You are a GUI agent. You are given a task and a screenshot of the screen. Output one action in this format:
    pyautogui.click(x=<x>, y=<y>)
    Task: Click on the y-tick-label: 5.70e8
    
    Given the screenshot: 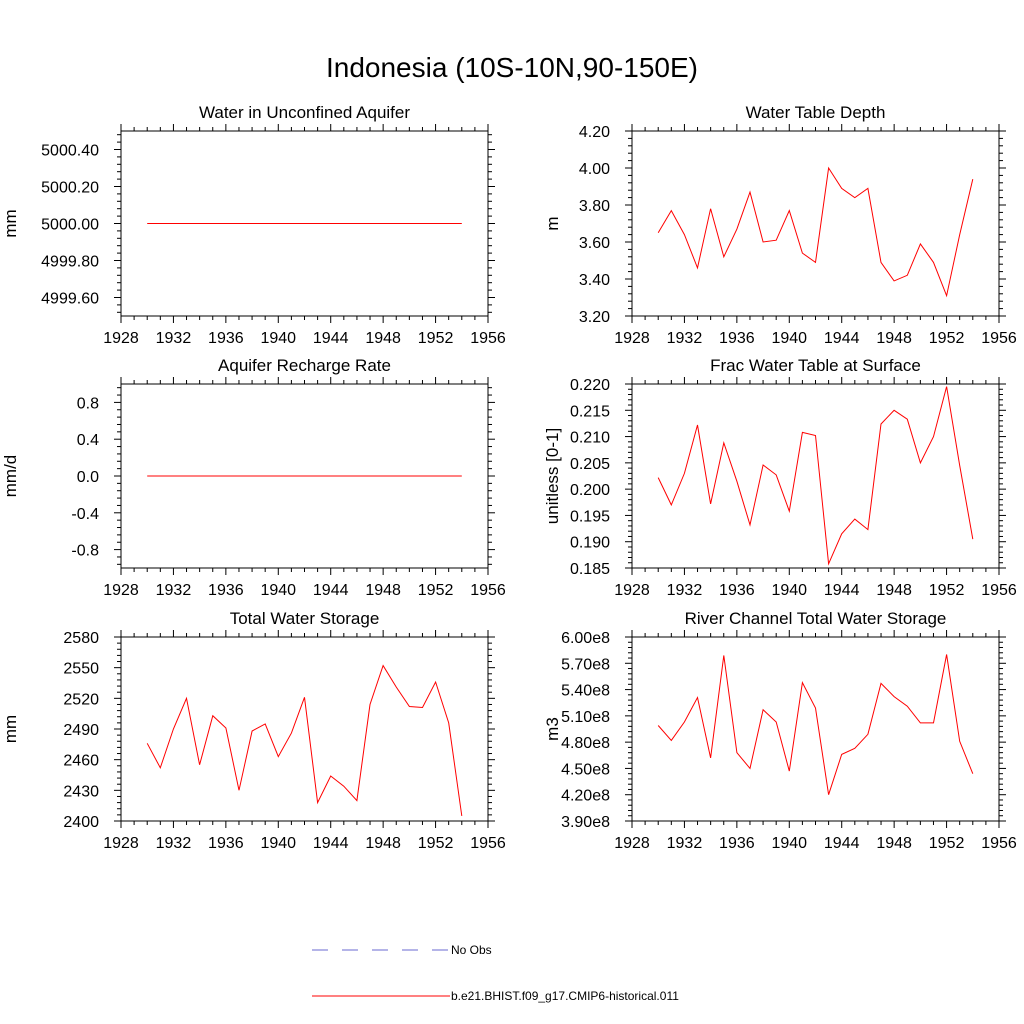 What is the action you would take?
    pyautogui.click(x=585, y=664)
    